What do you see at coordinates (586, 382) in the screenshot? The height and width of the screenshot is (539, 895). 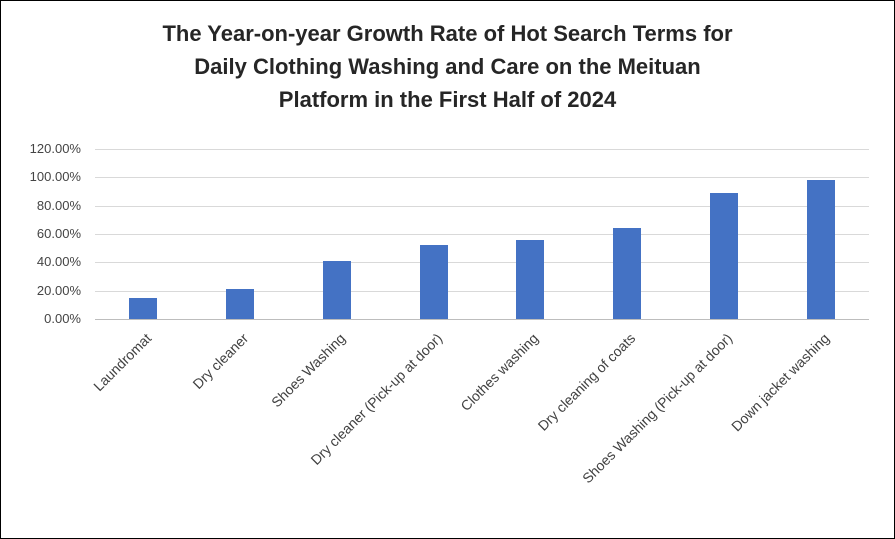 I see `x-axis-category-label: Dry cleaning of coats` at bounding box center [586, 382].